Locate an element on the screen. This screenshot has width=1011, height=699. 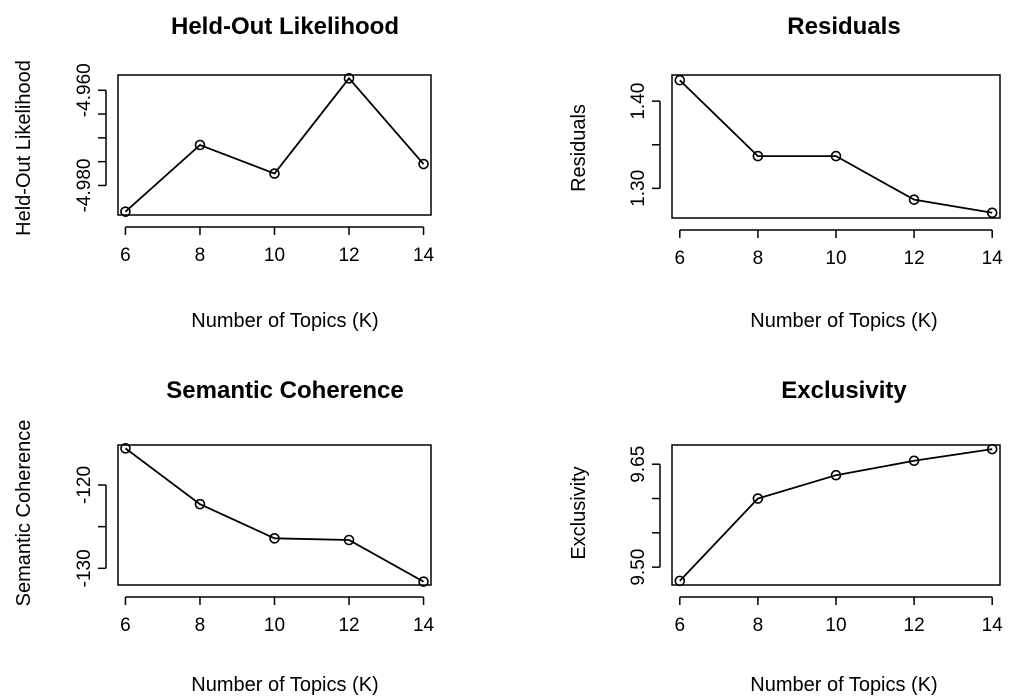
y-tick-label: -4.960 is located at coordinates (84, 90).